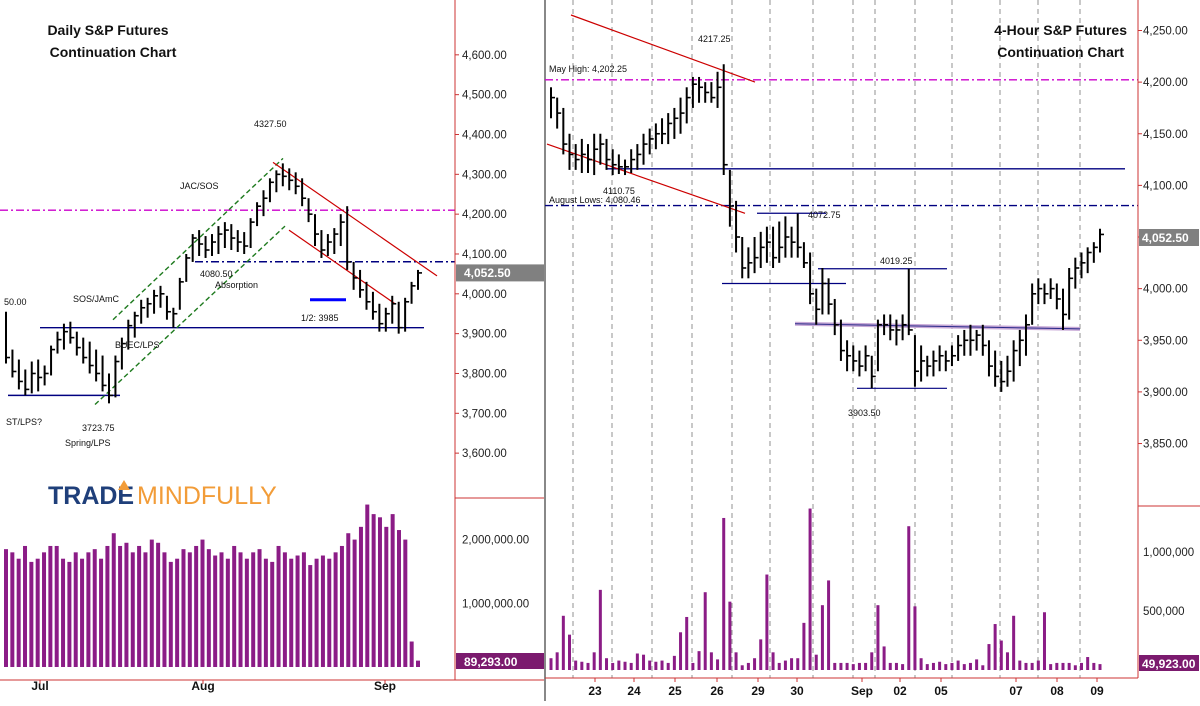 This screenshot has height=706, width=1200. Describe the element at coordinates (595, 200) in the screenshot. I see `annotation-august-lows: August Lows: 4,080.46` at that location.